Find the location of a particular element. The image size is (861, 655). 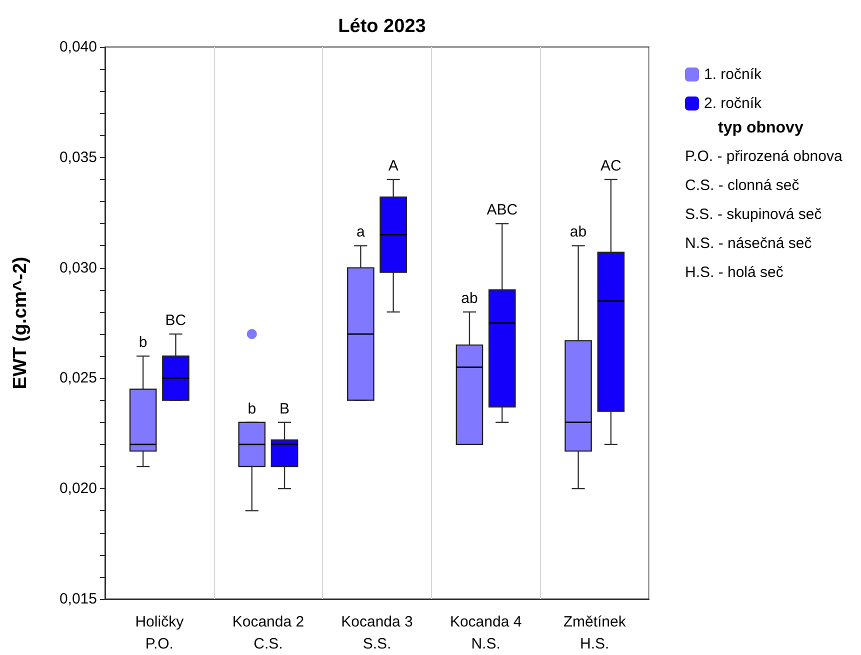

text: BC is located at coordinates (175, 321).